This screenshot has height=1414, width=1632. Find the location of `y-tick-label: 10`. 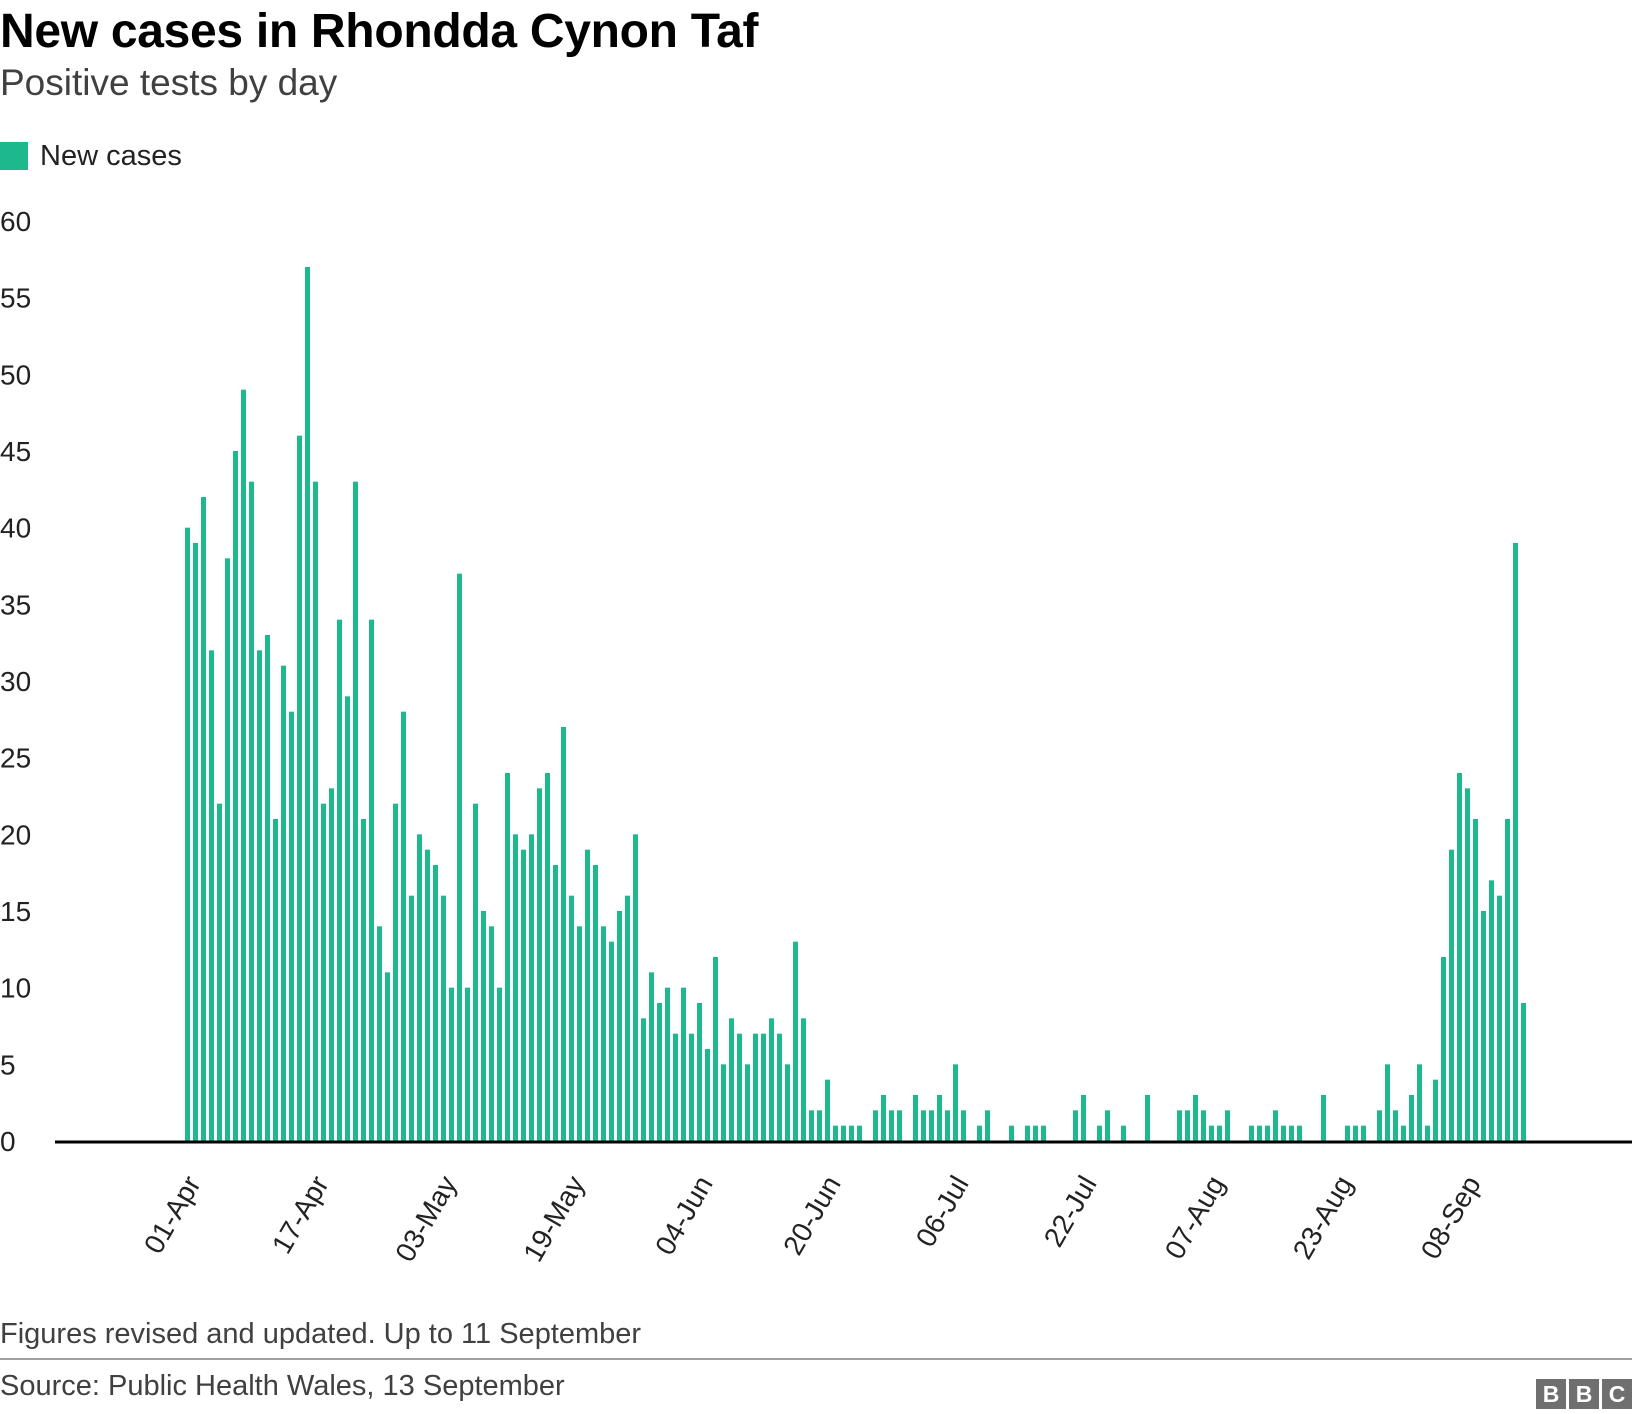

y-tick-label: 10 is located at coordinates (15, 988).